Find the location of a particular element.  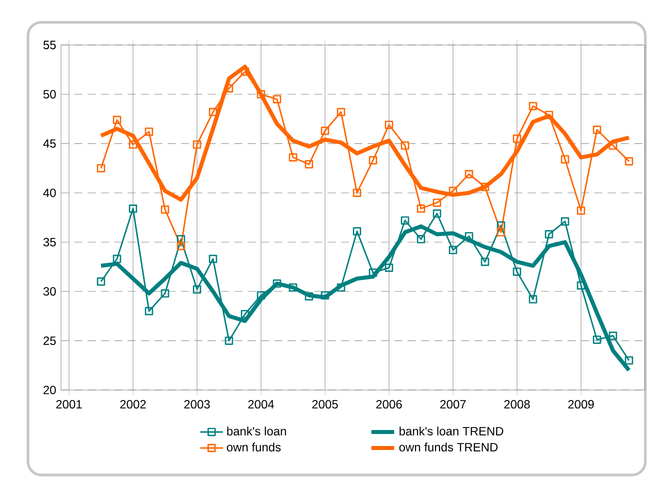

x-tick-label: 2003 is located at coordinates (197, 404).